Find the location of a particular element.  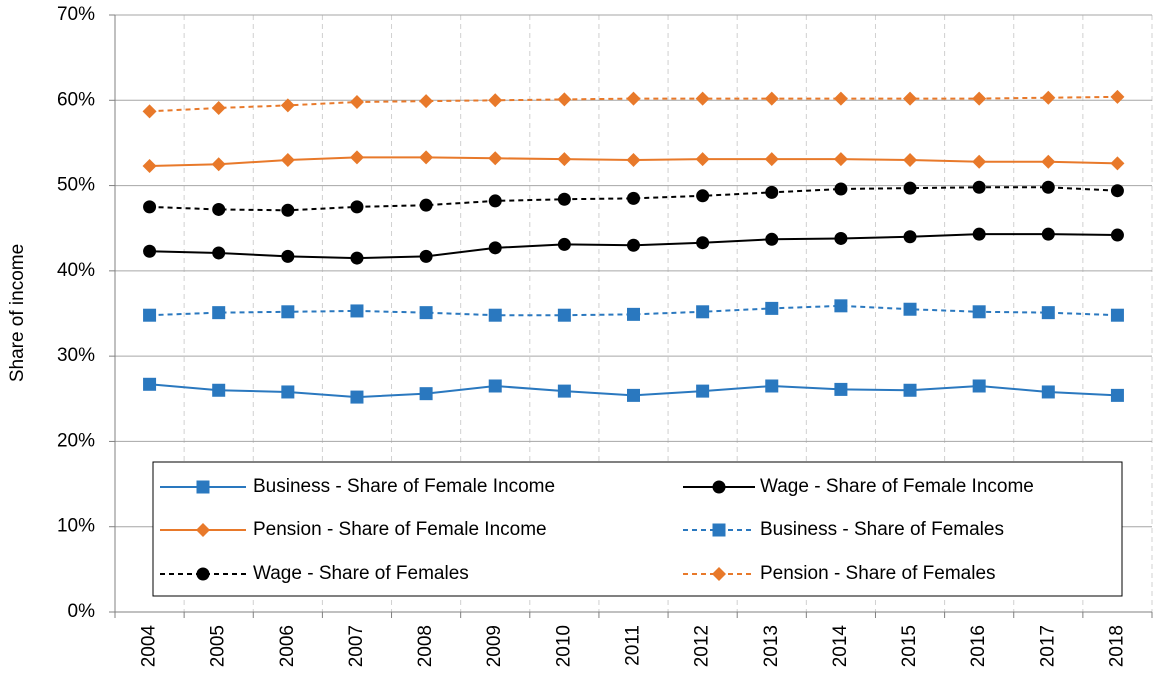

x-tick-label: 2015 is located at coordinates (909, 646).